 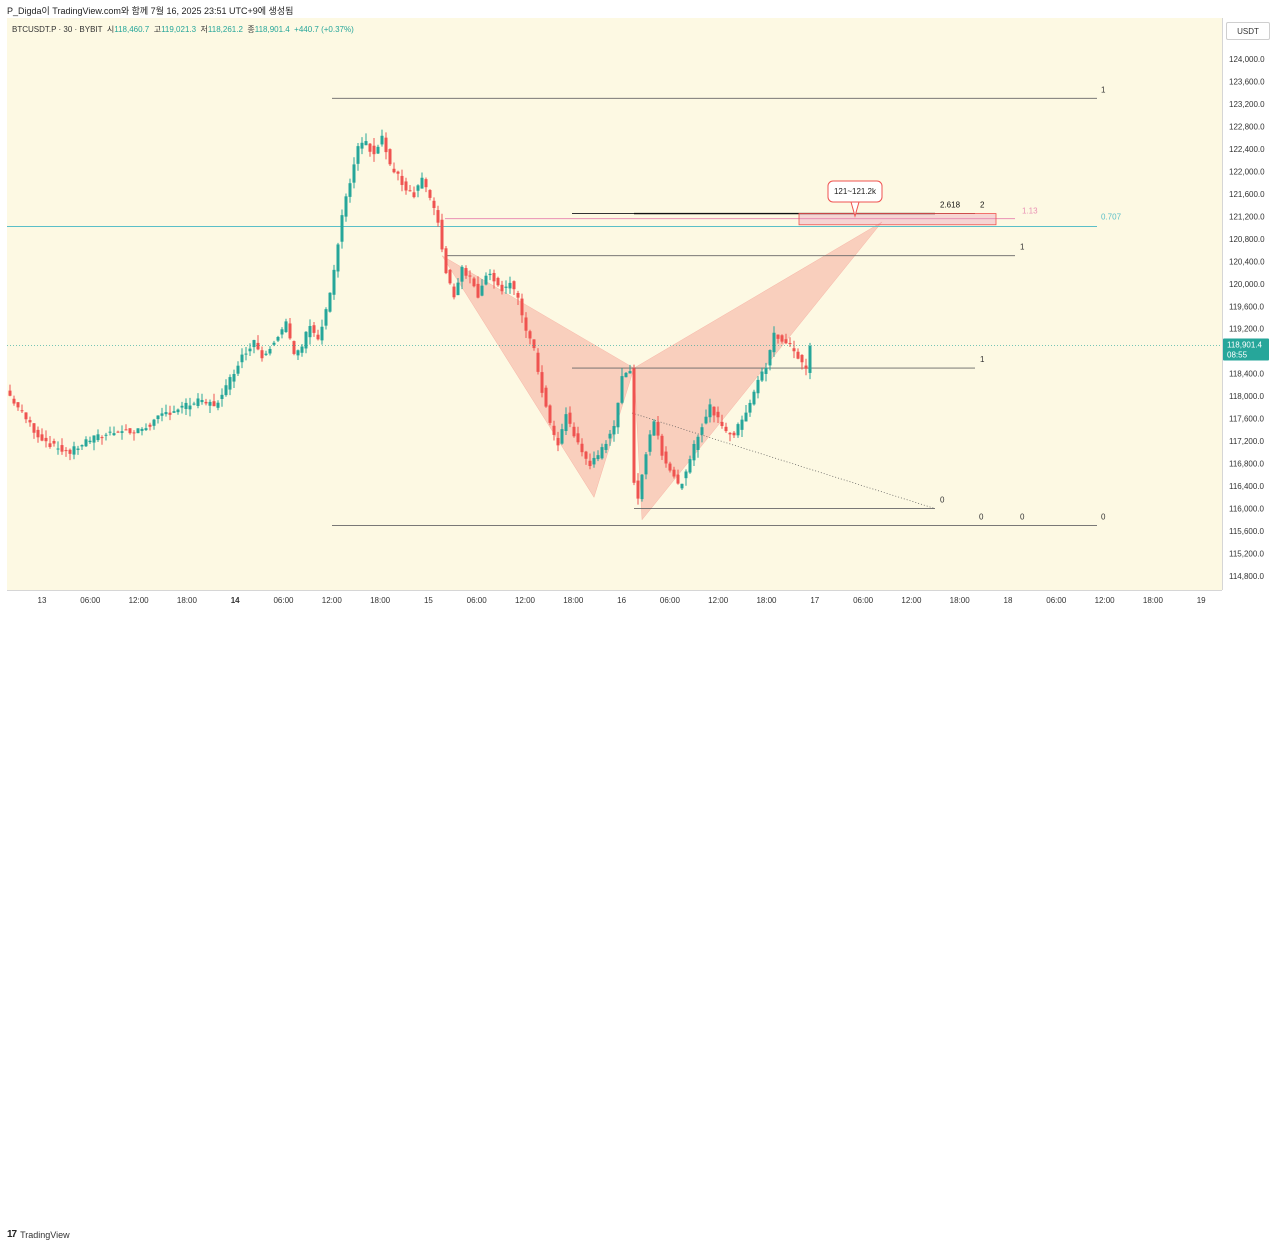 I want to click on tradingview-brand: 17 TradingView, so click(x=38, y=1234).